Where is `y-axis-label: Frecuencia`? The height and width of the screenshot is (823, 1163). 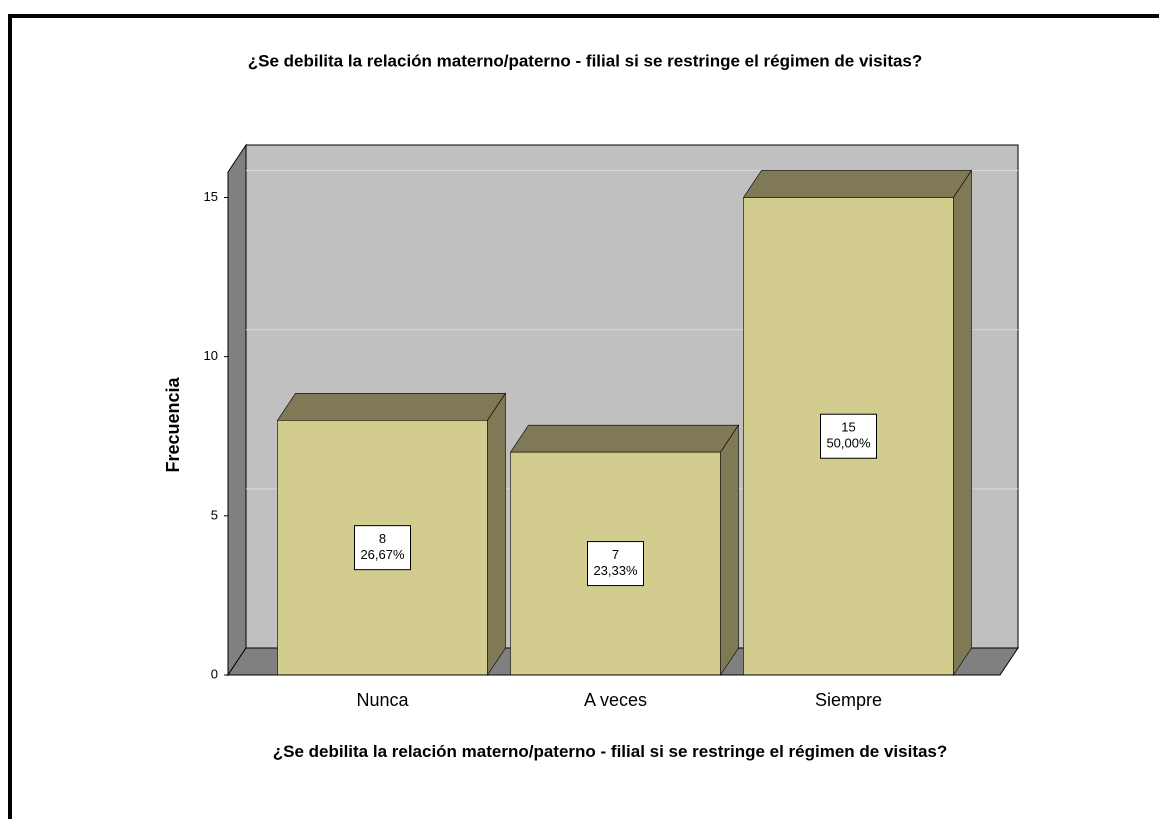
y-axis-label: Frecuencia is located at coordinates (173, 424).